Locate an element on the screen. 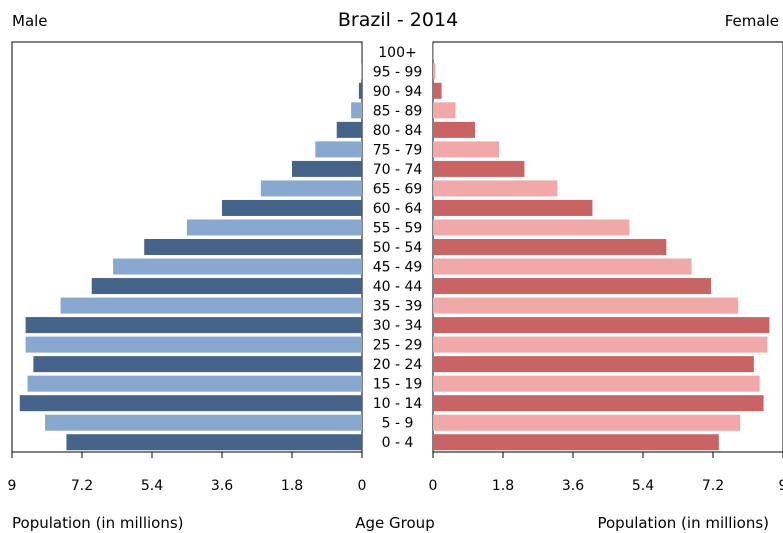 The image size is (783, 533). age-group-label: 50 - 54 is located at coordinates (398, 248).